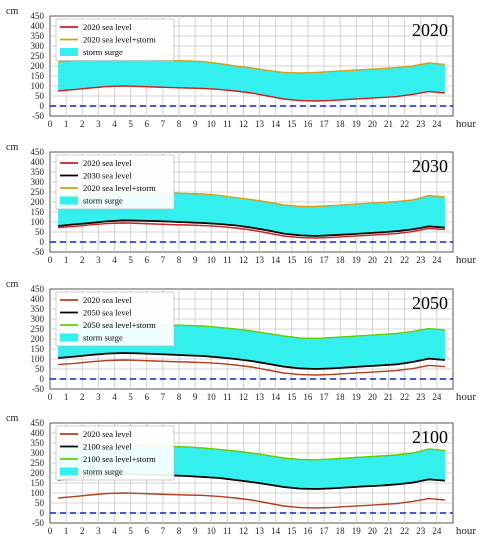 This screenshot has width=480, height=550. What do you see at coordinates (38, 423) in the screenshot?
I see `y-tick-label: 450` at bounding box center [38, 423].